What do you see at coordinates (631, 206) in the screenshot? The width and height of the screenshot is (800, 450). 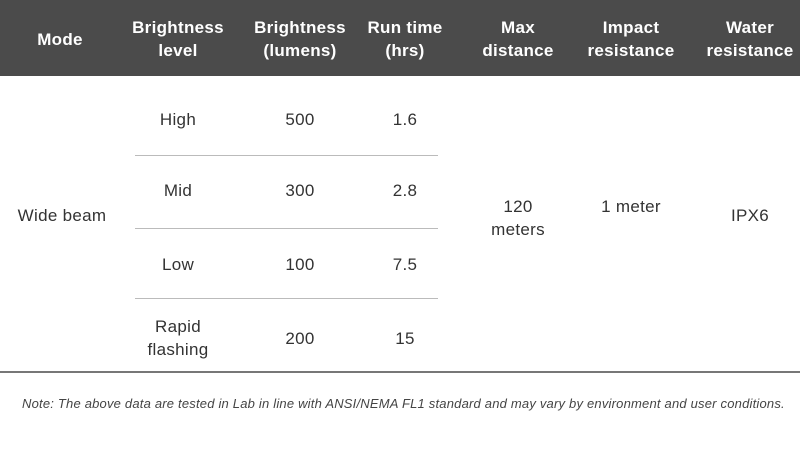 I see `impact-cell: 1 meter` at bounding box center [631, 206].